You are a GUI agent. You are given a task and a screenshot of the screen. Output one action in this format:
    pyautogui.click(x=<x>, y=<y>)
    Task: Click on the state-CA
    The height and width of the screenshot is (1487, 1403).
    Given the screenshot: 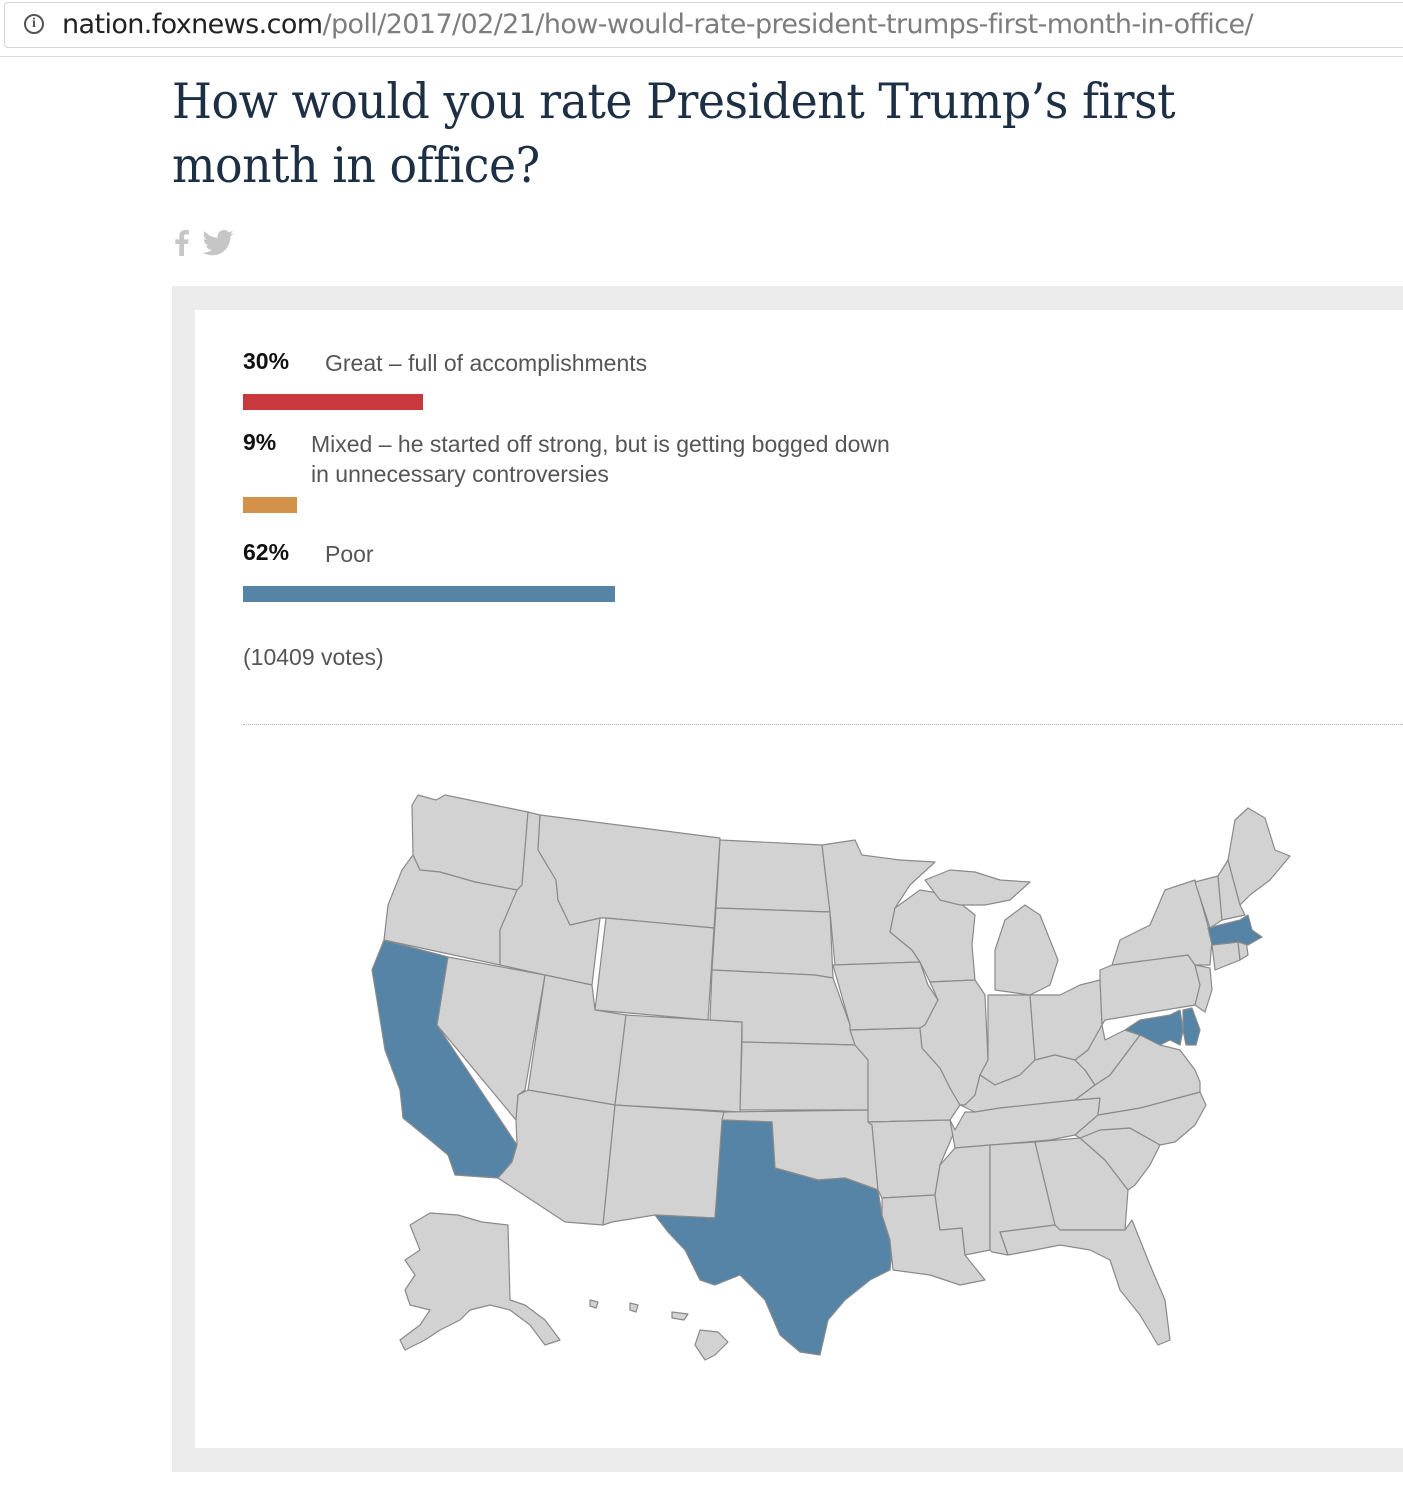 What is the action you would take?
    pyautogui.click(x=444, y=1059)
    